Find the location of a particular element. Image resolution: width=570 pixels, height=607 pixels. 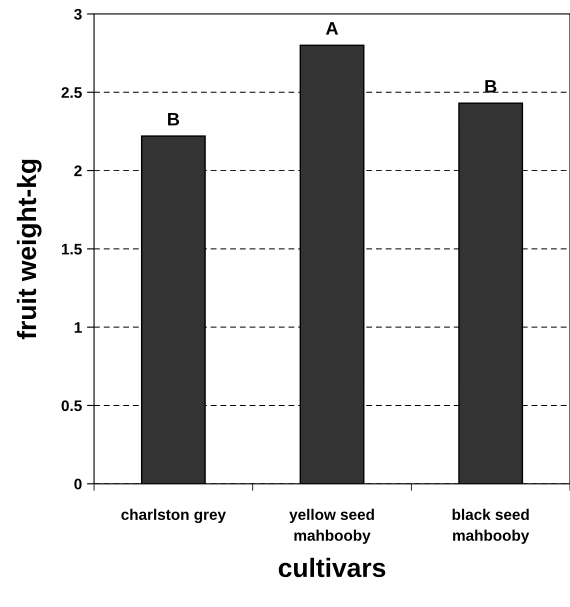

x-tick-label: charlston grey is located at coordinates (173, 516).